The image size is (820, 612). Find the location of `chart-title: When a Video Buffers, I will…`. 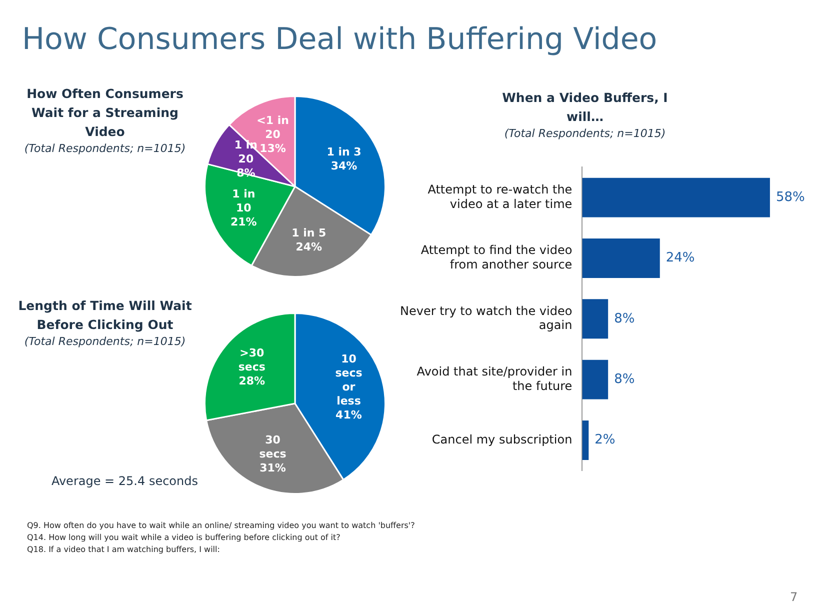

chart-title: When a Video Buffers, I will… is located at coordinates (585, 107).